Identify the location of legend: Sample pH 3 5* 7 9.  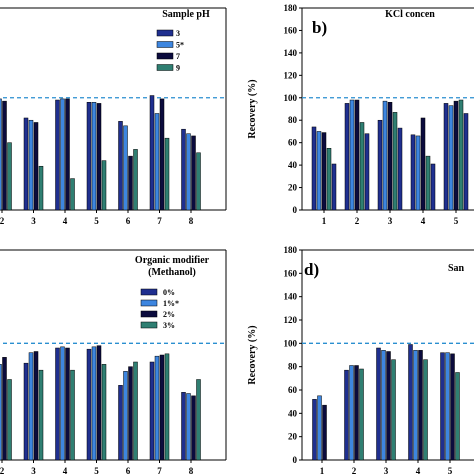
(183, 41).